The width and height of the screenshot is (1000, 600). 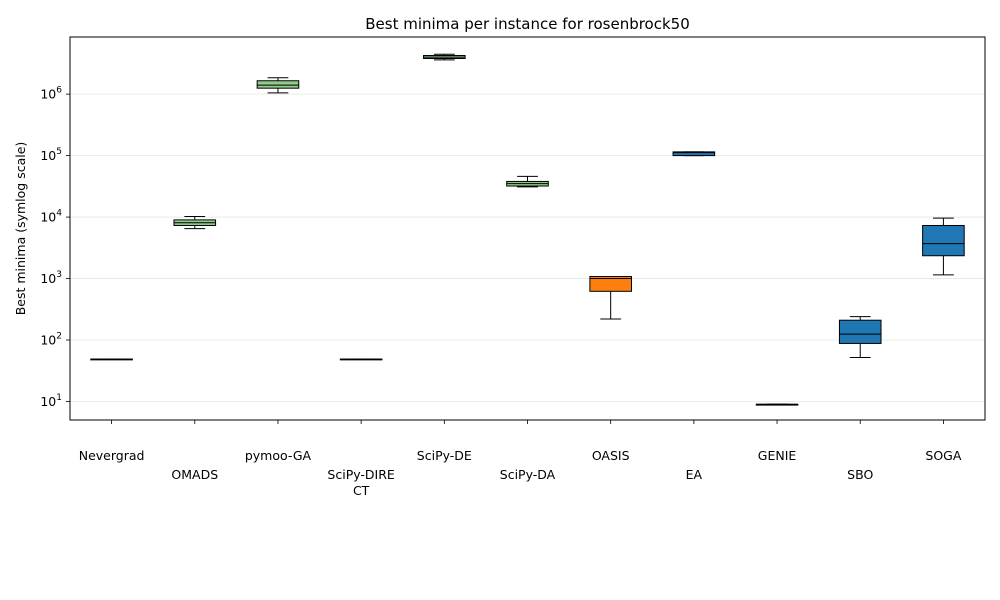 I want to click on box-nevergrad, so click(x=111, y=359).